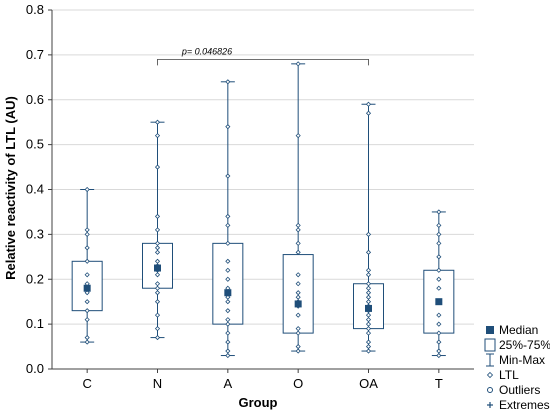 The width and height of the screenshot is (550, 414). I want to click on diamond-icon, so click(490, 375).